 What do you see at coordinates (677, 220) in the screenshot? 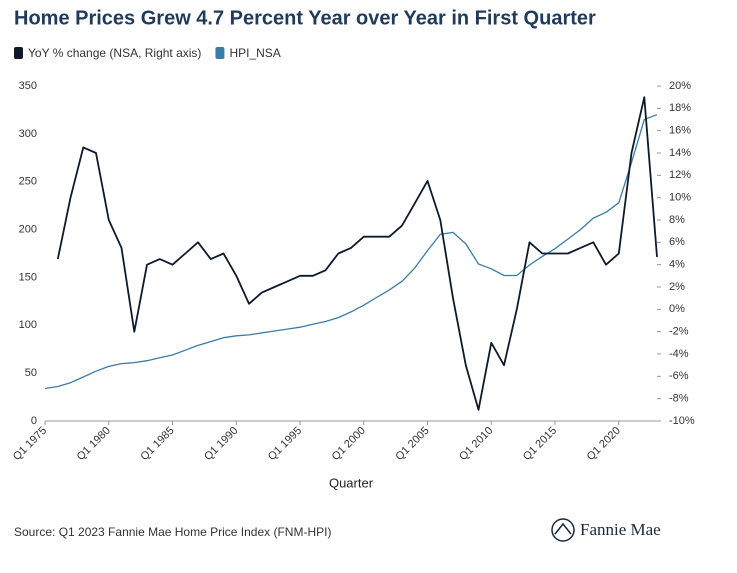
I see `y2-tick-label: 8%` at bounding box center [677, 220].